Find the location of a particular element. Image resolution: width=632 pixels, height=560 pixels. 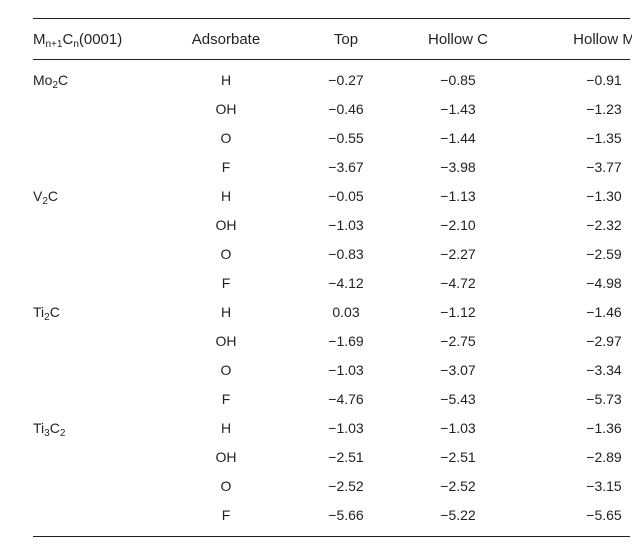

header-surface: Mn+1Cn(0001) is located at coordinates (78, 40).